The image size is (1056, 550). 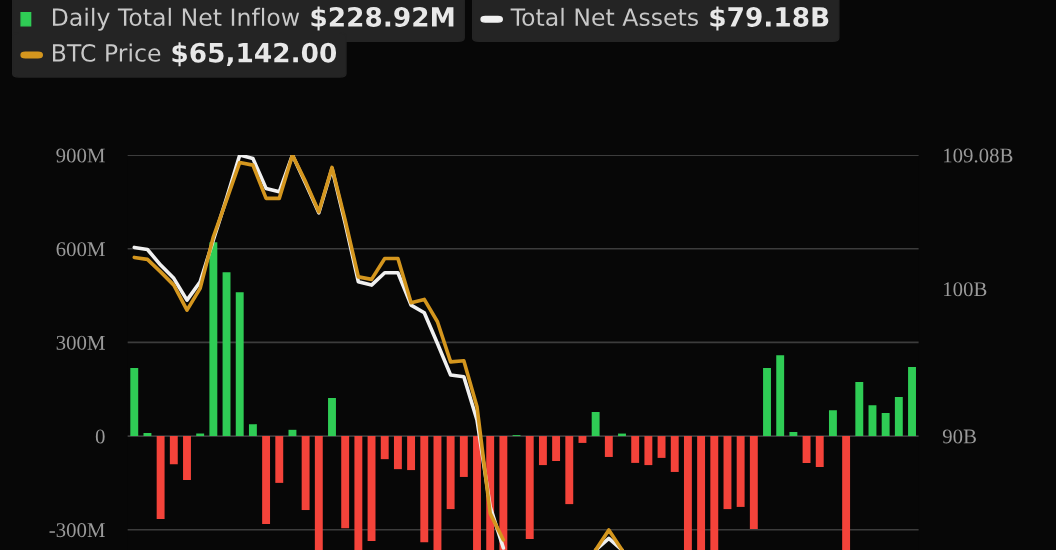 What do you see at coordinates (77, 530) in the screenshot?
I see `y-tick-label: -300M` at bounding box center [77, 530].